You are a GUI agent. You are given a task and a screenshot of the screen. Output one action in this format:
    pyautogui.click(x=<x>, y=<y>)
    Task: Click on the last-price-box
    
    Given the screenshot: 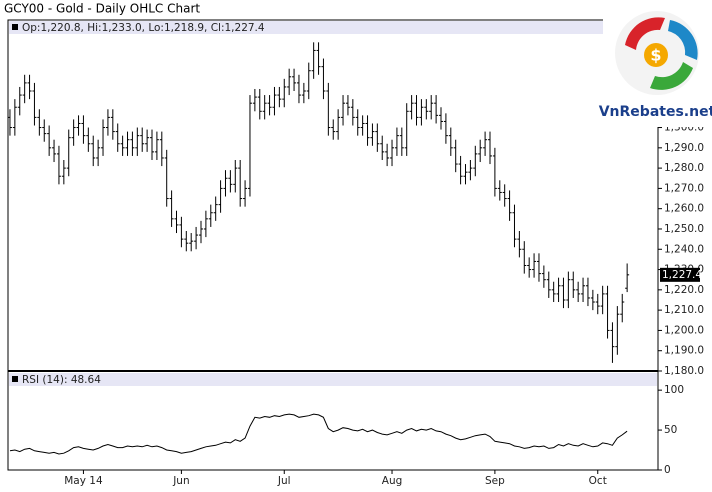 What is the action you would take?
    pyautogui.click(x=680, y=274)
    